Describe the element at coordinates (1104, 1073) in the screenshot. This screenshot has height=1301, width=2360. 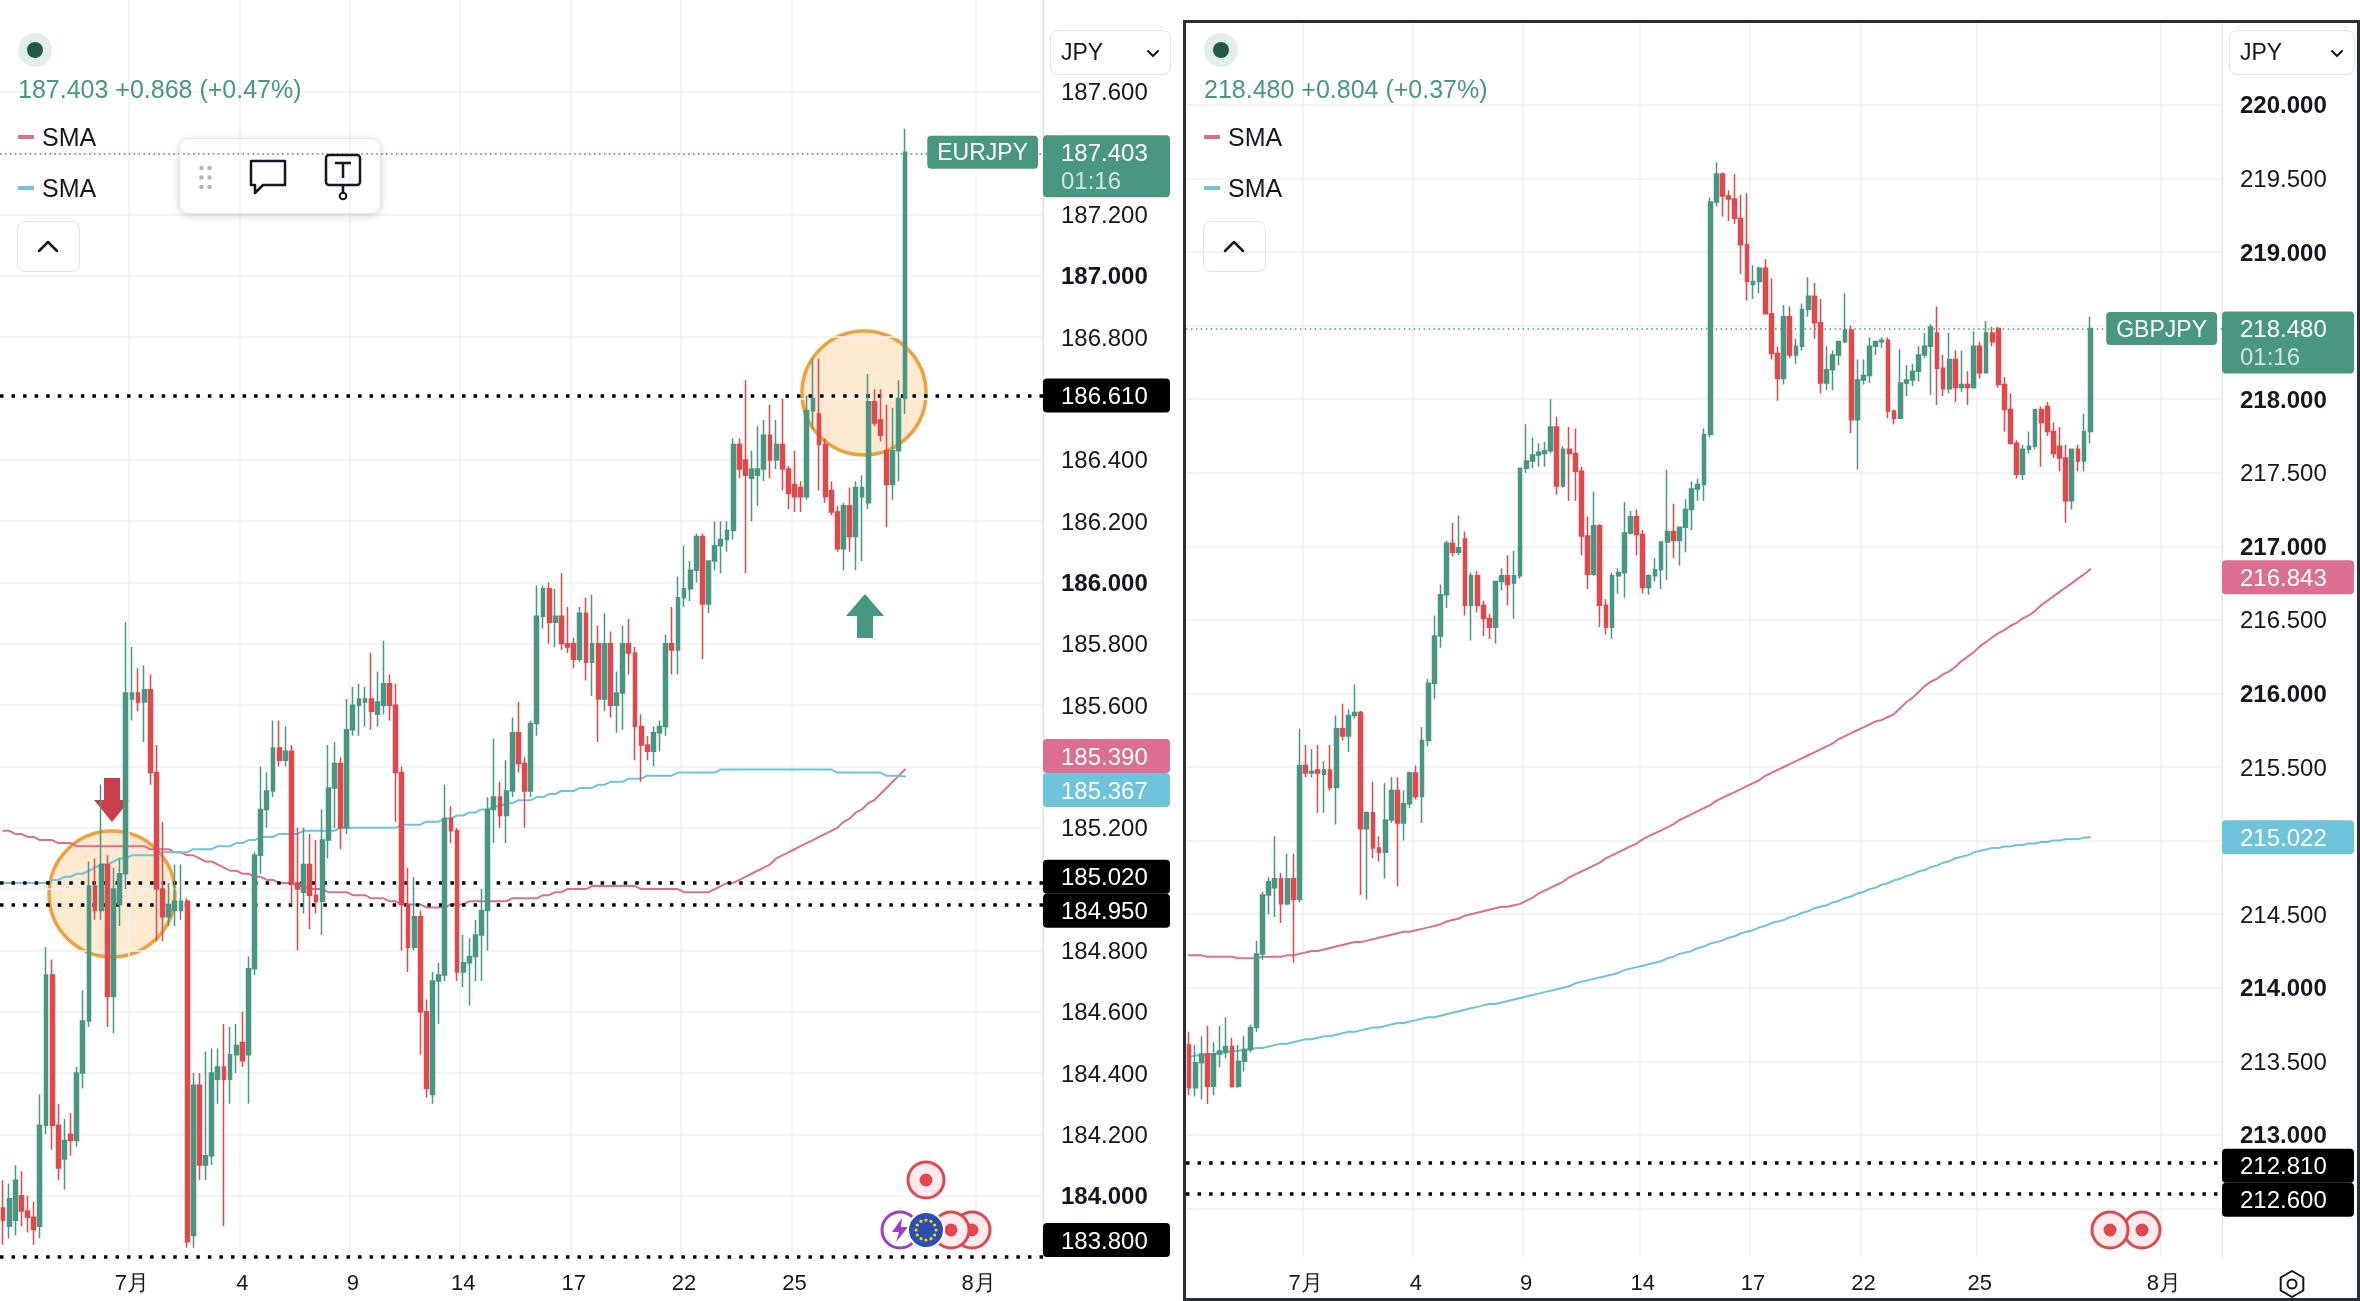
I see `y-tick-label: 184.400` at that location.